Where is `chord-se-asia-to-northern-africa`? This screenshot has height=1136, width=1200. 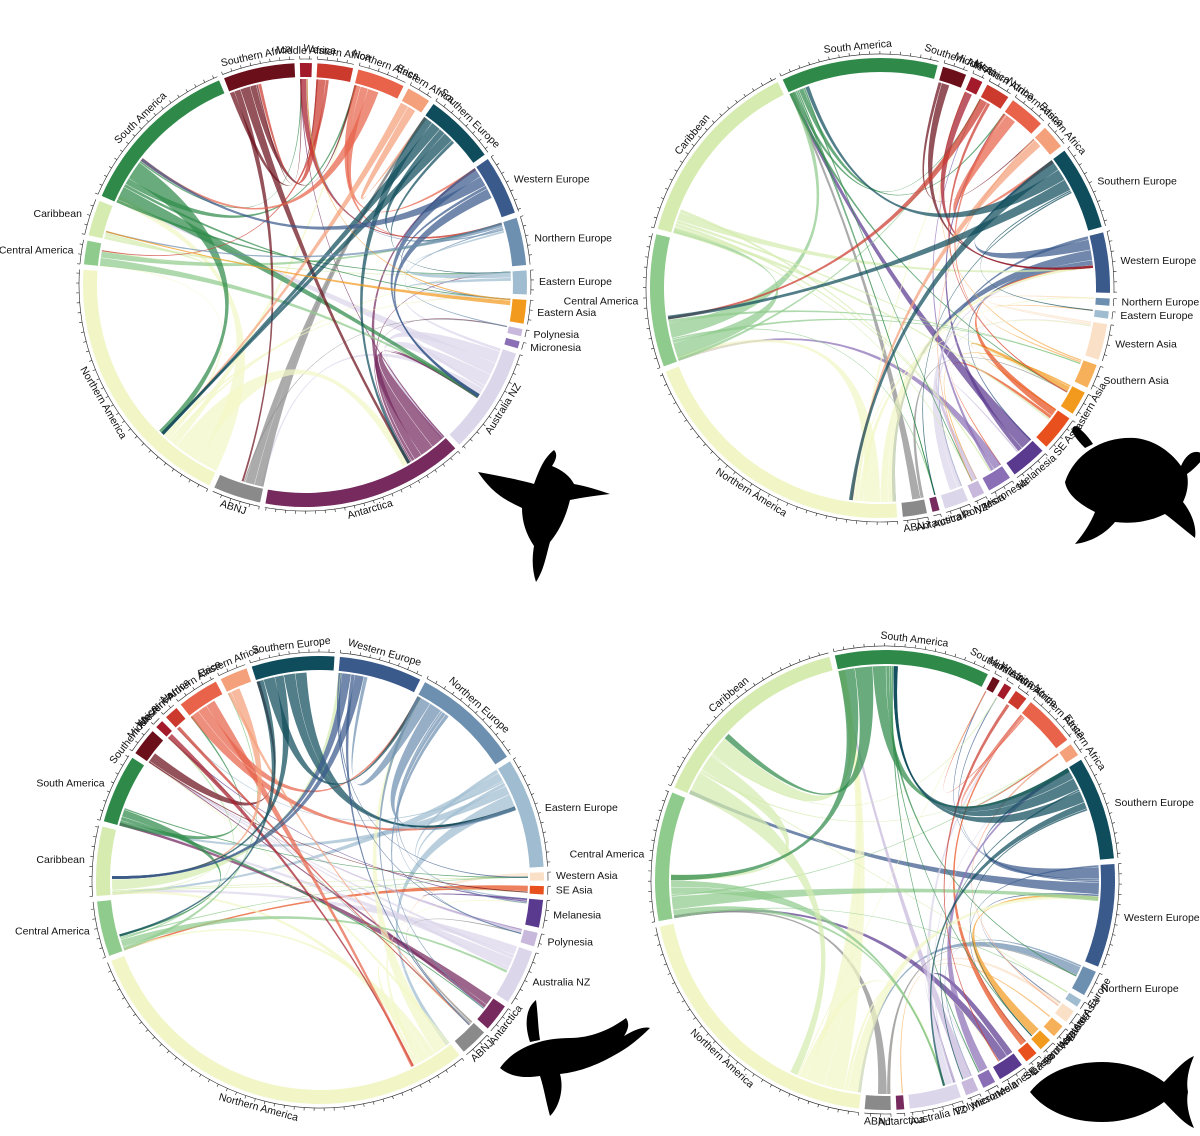
chord-se-asia-to-northern-africa is located at coordinates (989, 880).